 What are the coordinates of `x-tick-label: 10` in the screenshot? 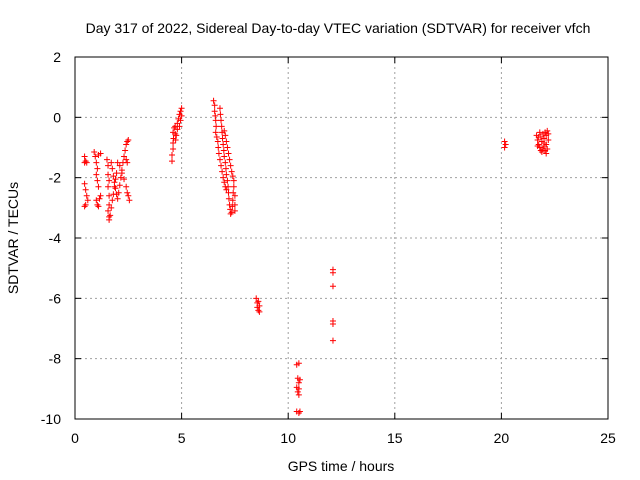 It's located at (288, 438).